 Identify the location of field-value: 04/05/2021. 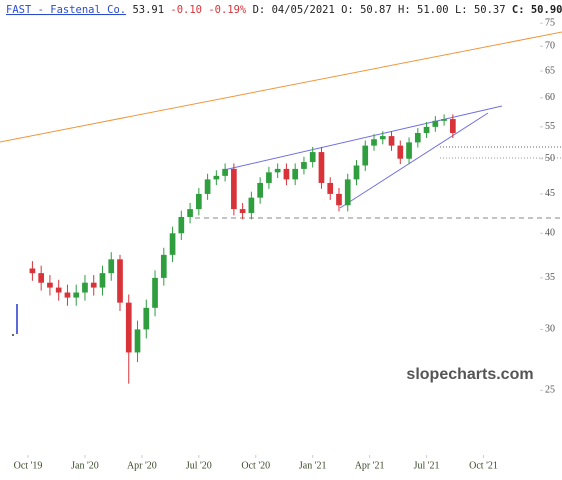
(303, 10).